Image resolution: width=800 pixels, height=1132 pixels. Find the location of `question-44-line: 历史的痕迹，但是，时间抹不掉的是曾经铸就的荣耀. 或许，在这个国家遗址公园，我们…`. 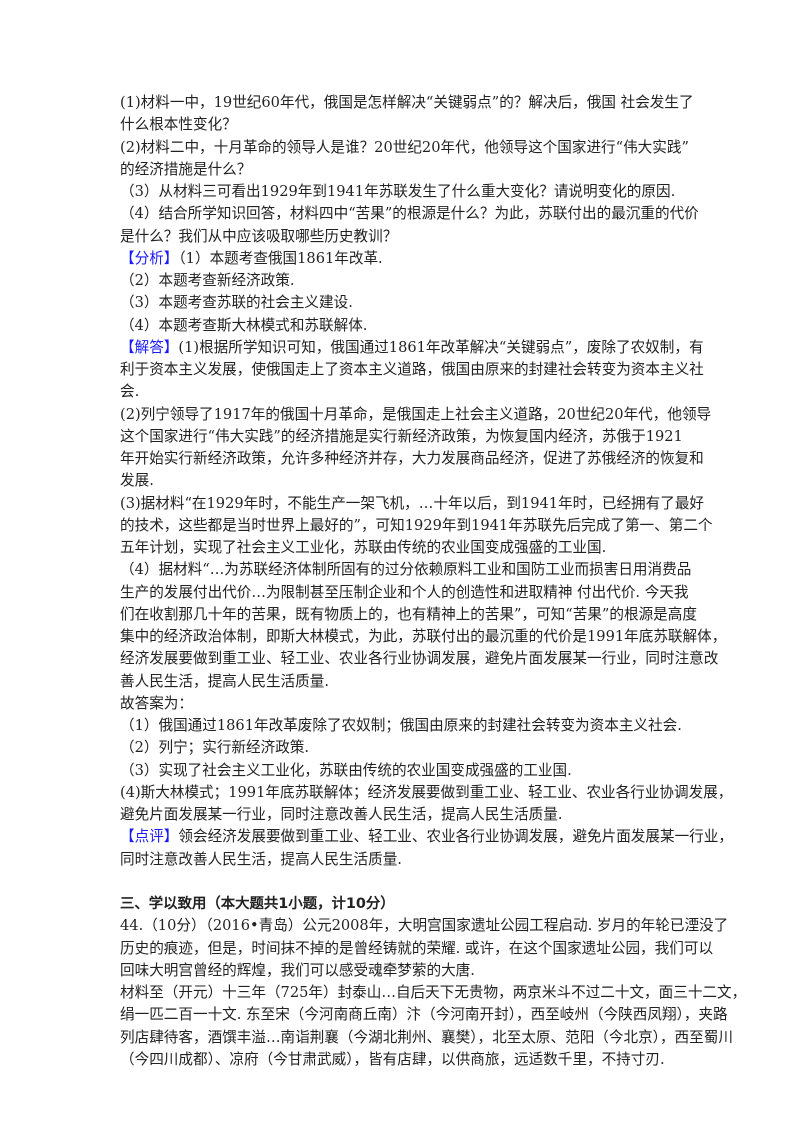

question-44-line: 历史的痕迹，但是，时间抹不掉的是曾经铸就的荣耀. 或许，在这个国家遗址公园，我们… is located at coordinates (416, 949).